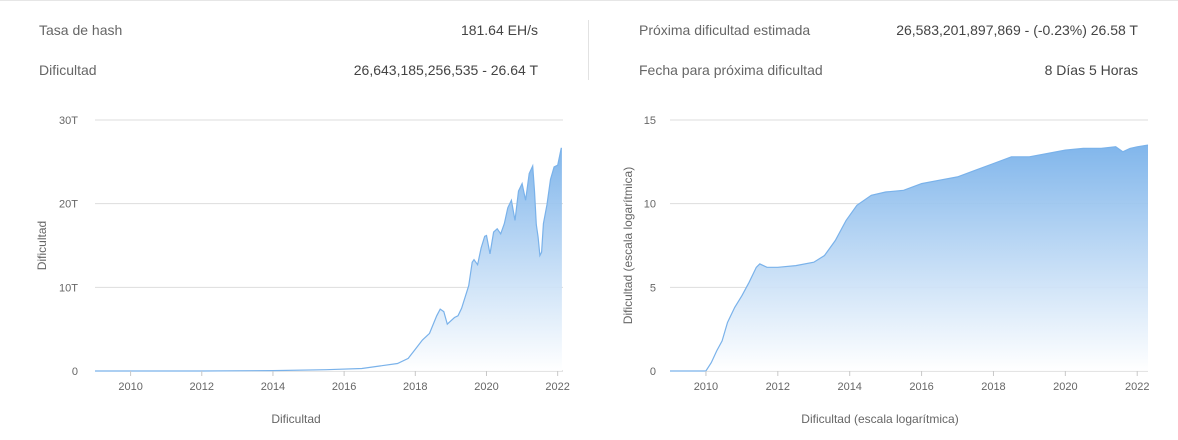 This screenshot has height=440, width=1178. What do you see at coordinates (1091, 70) in the screenshot?
I see `next-date-value: 8 Días 5 Horas` at bounding box center [1091, 70].